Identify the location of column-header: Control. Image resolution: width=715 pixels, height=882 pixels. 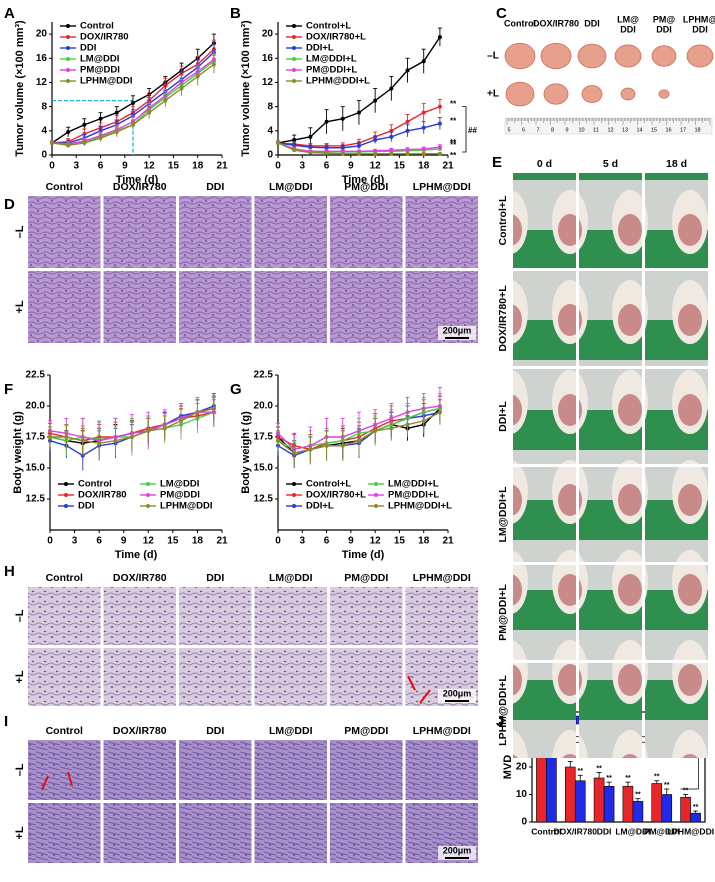
(520, 23).